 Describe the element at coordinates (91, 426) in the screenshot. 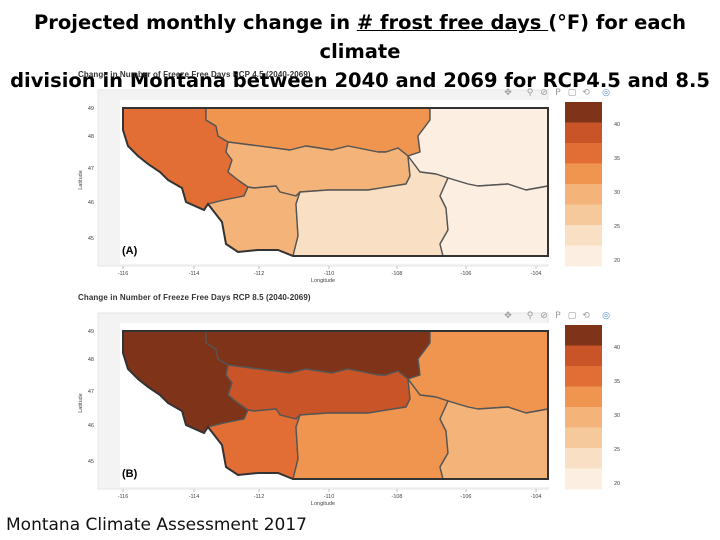

I see `map-b-y-tick-label: 46` at that location.